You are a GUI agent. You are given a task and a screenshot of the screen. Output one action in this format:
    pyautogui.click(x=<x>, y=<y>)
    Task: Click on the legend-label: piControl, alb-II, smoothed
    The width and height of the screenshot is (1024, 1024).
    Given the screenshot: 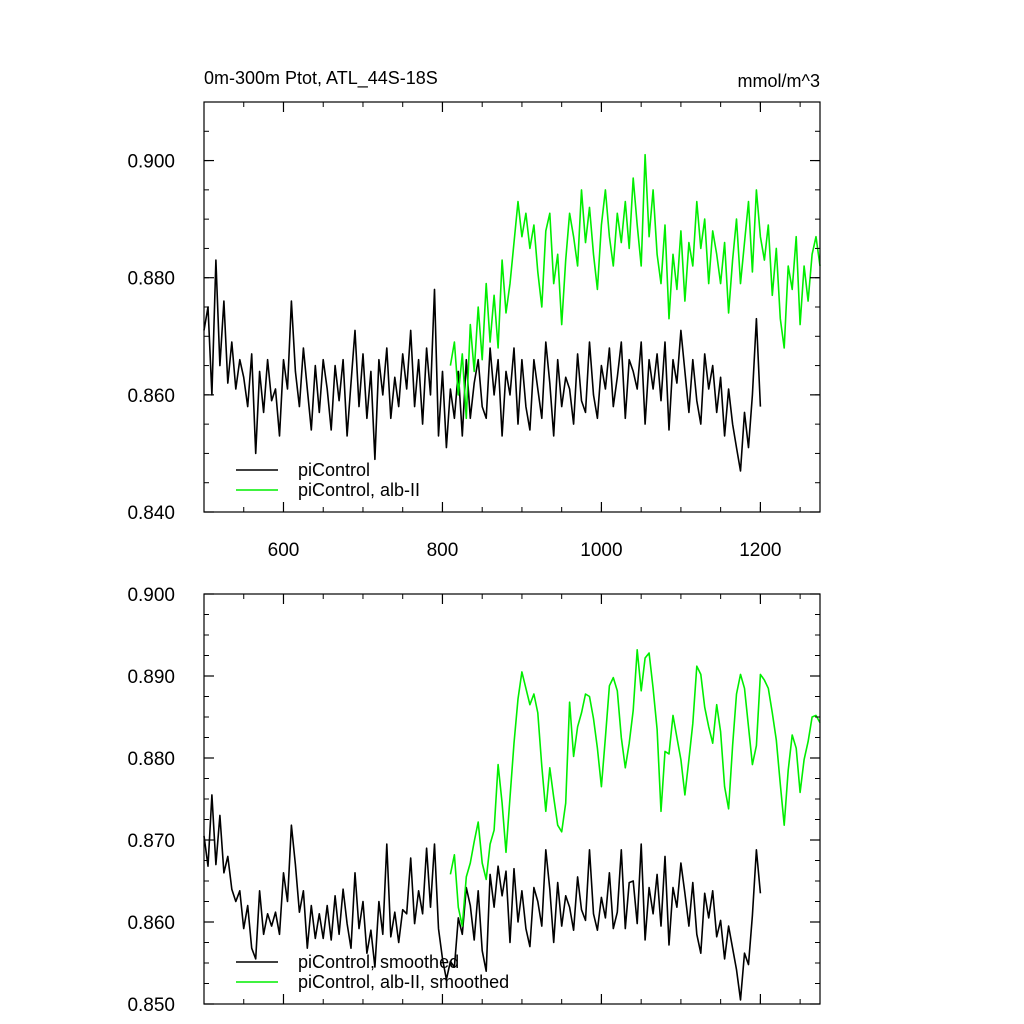 What is the action you would take?
    pyautogui.click(x=403, y=982)
    